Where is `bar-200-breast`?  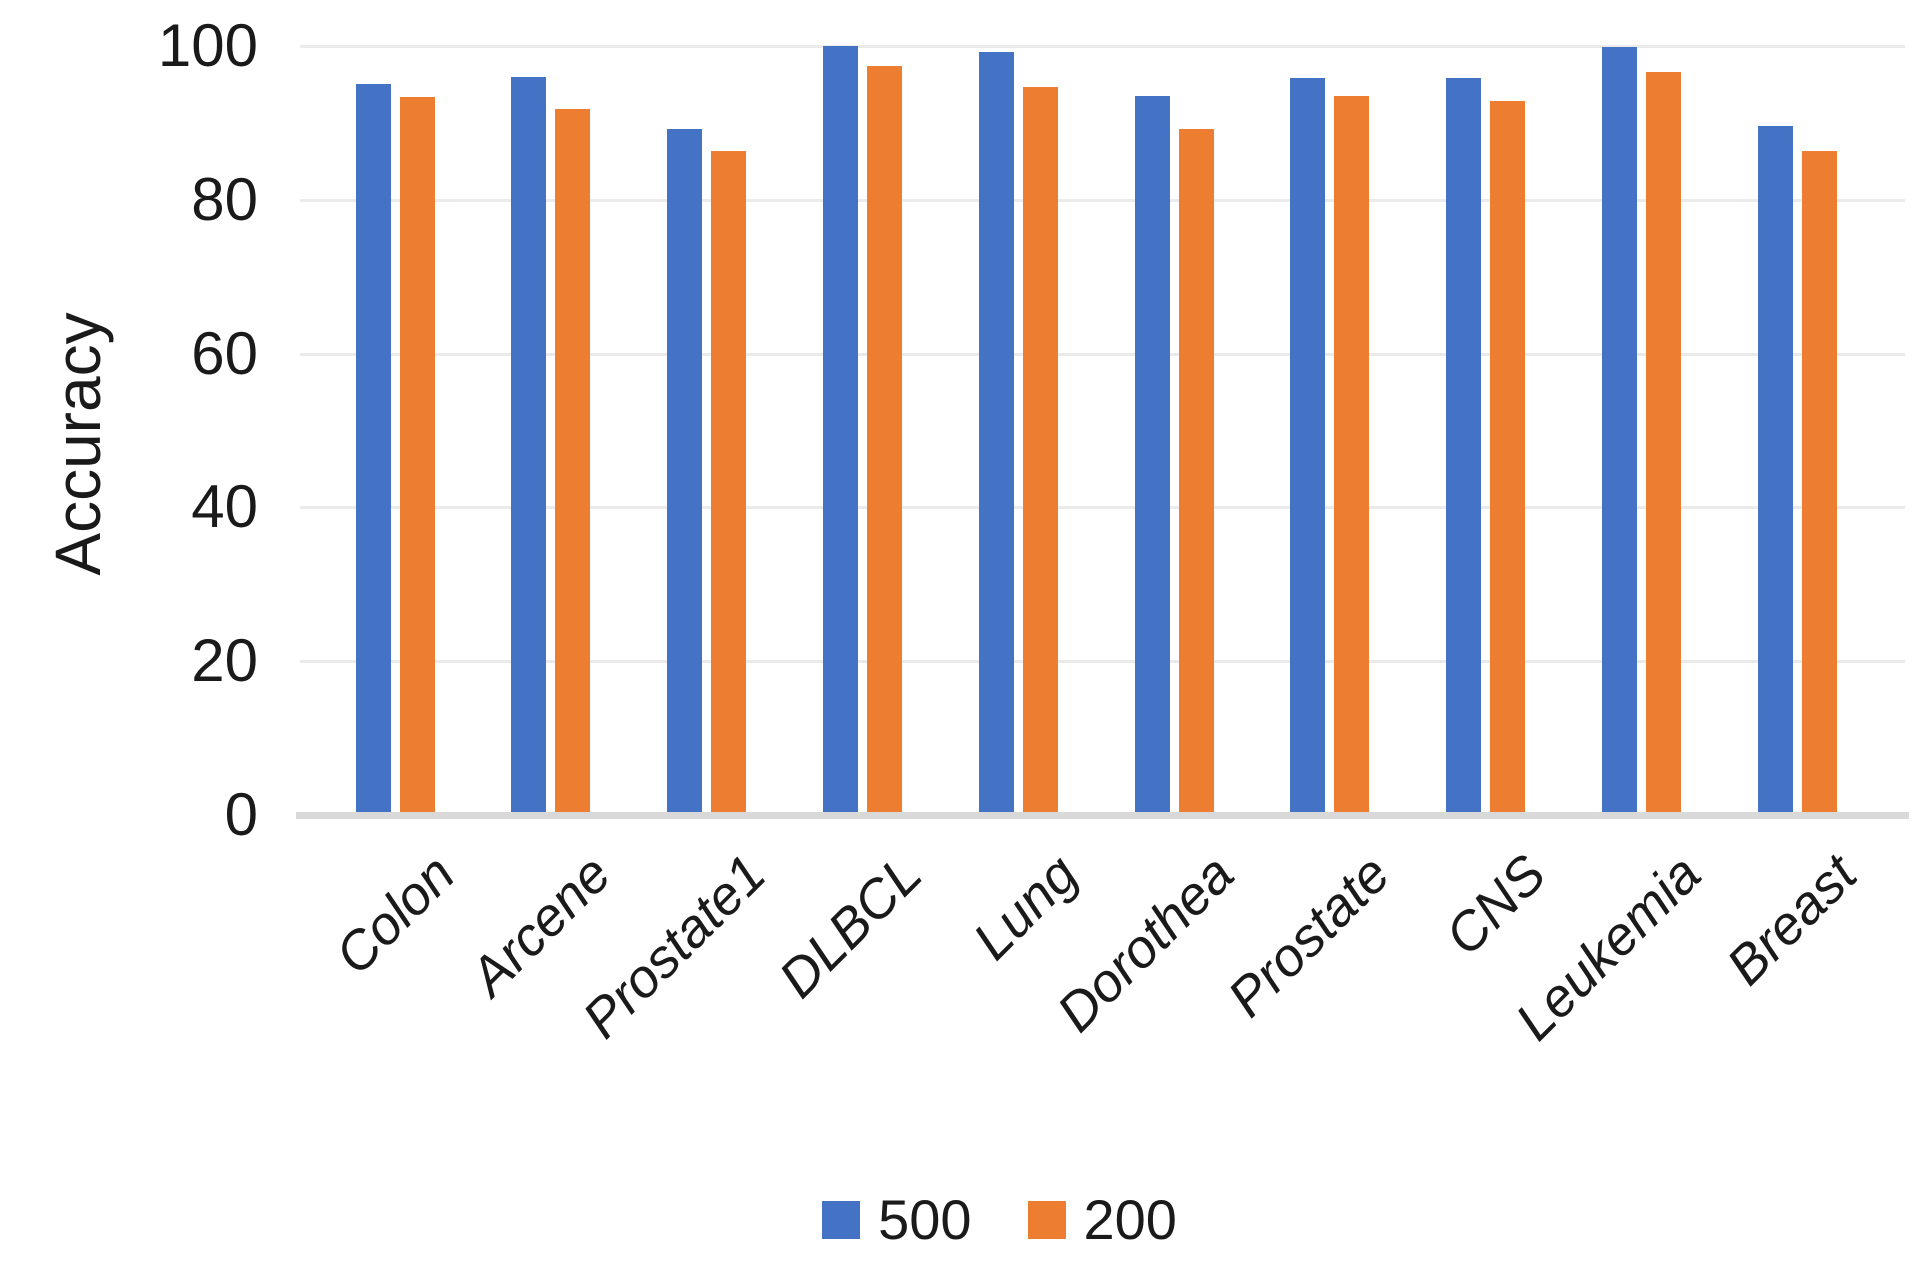
bar-200-breast is located at coordinates (1819, 482).